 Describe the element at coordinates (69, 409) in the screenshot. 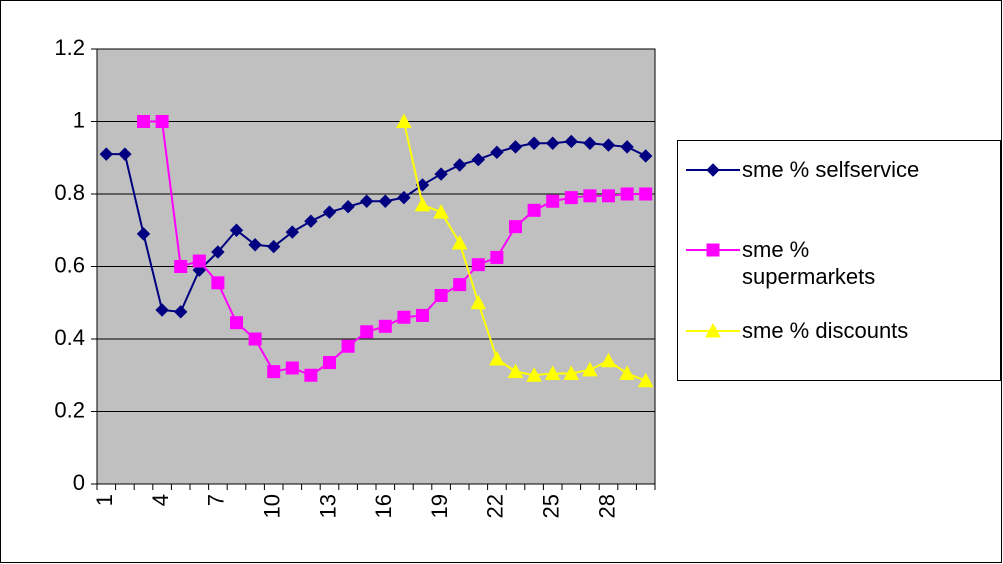

I see `y-tick-label: 0.2` at that location.